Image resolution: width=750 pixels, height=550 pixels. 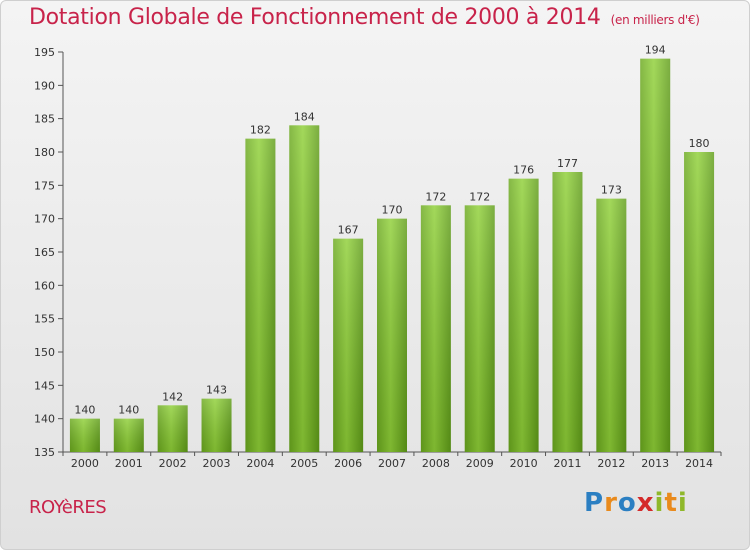 What do you see at coordinates (348, 463) in the screenshot?
I see `x-tick-label: 2006` at bounding box center [348, 463].